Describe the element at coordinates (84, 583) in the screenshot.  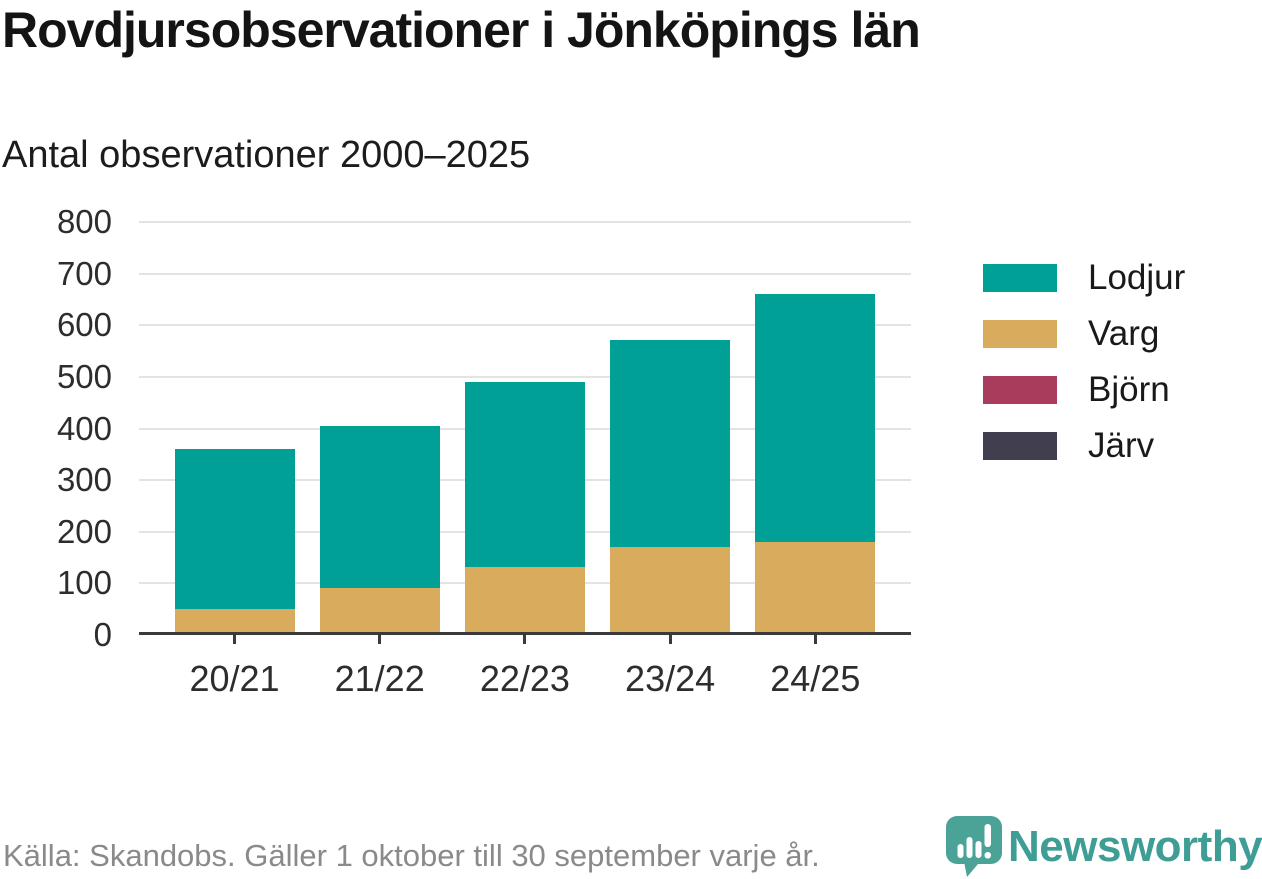
I see `y-tick-label-100: 100` at that location.